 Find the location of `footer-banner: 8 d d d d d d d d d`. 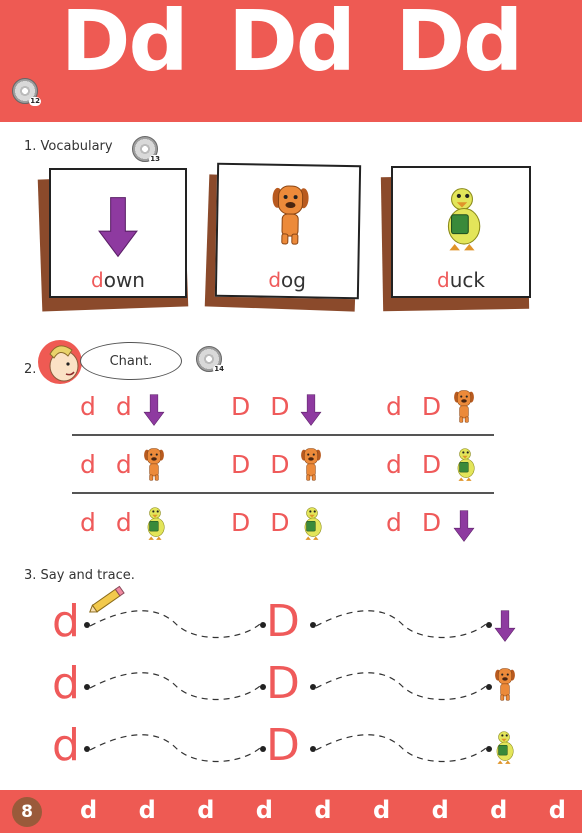

footer-banner: 8 d d d d d d d d d is located at coordinates (291, 811).